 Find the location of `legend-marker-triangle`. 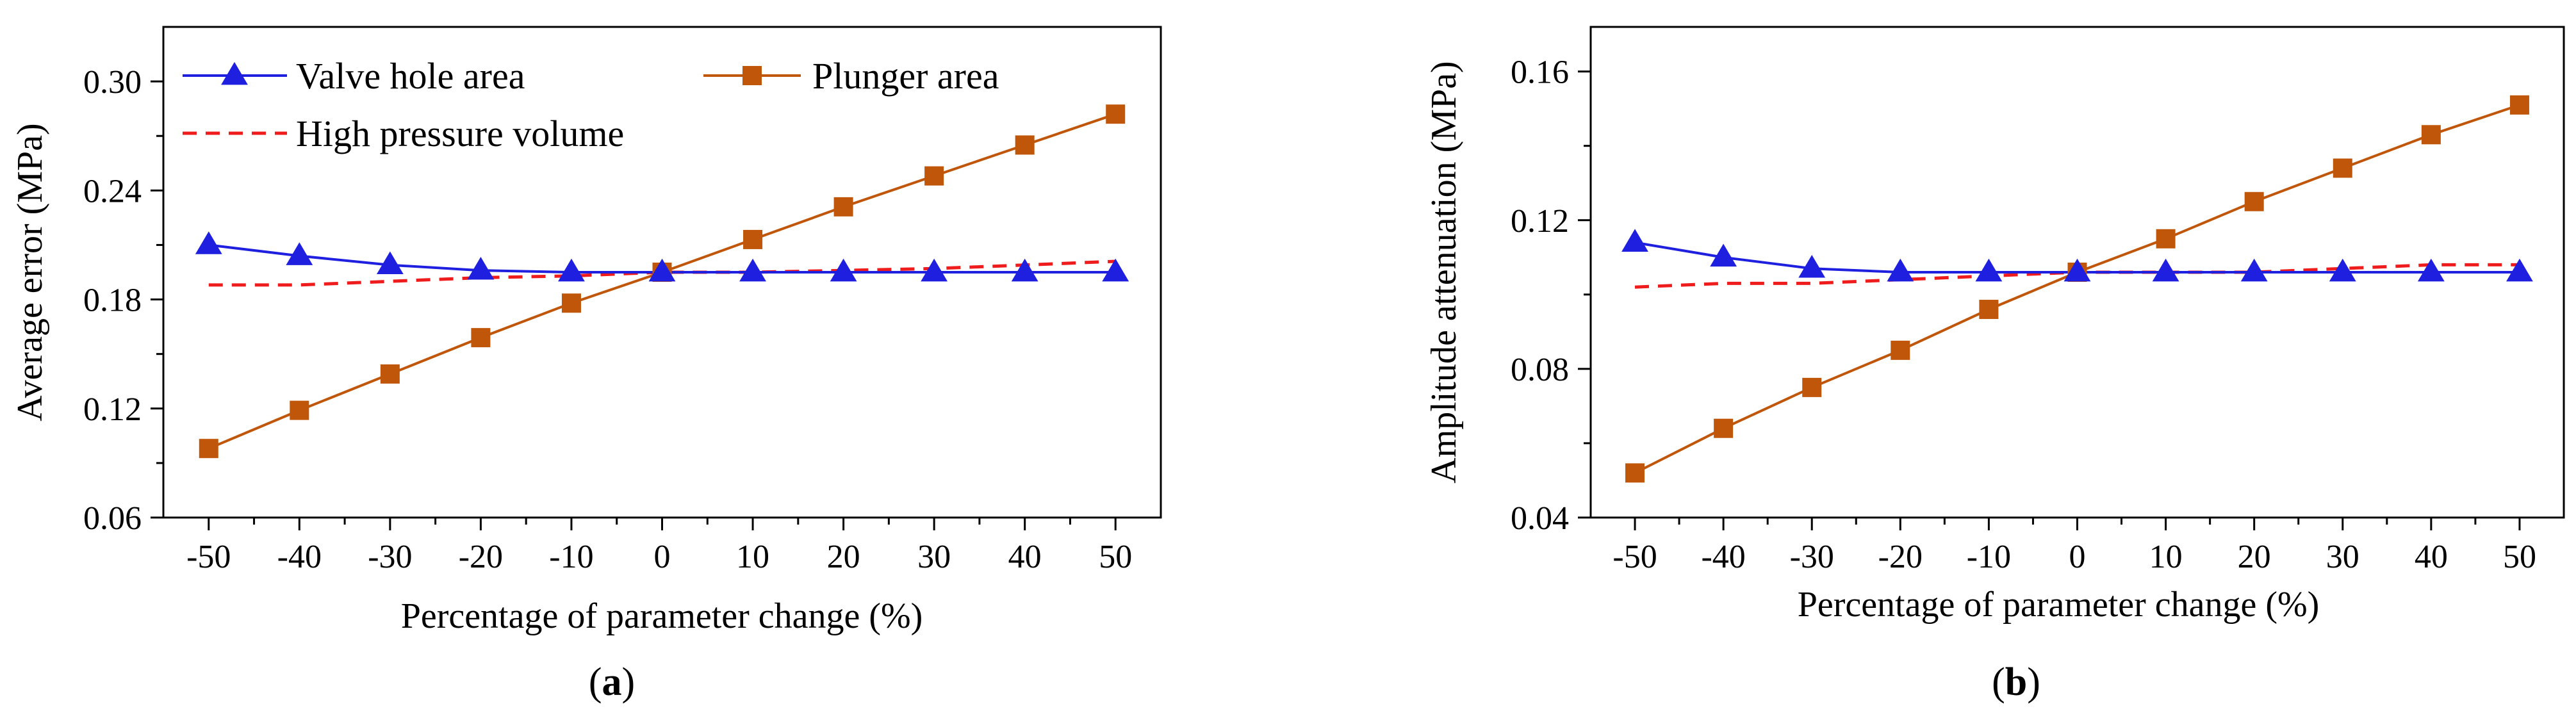

legend-marker-triangle is located at coordinates (234, 73).